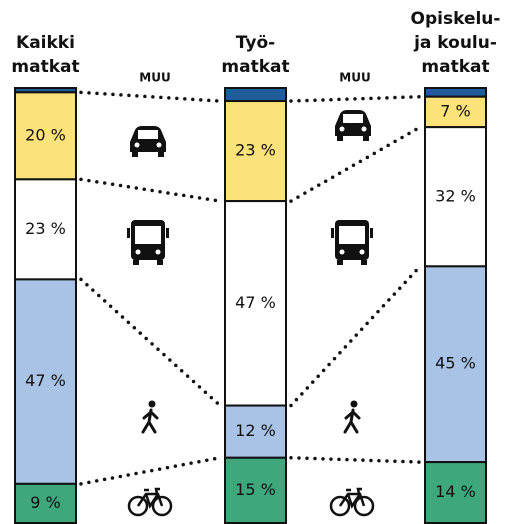 This screenshot has height=524, width=507. I want to click on value-label: 9 %, so click(45, 502).